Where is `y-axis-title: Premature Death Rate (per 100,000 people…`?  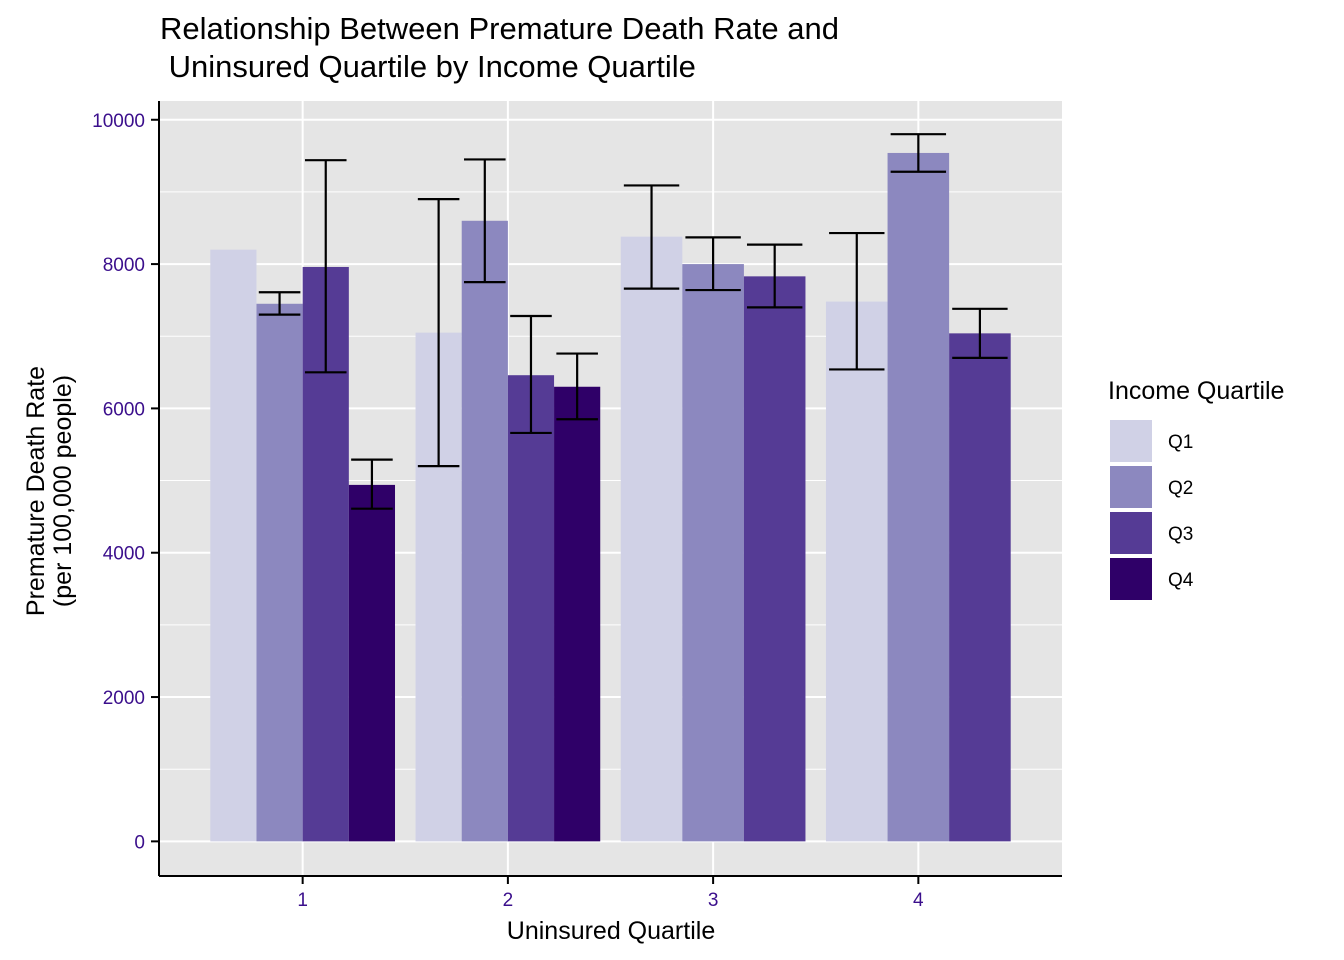 y-axis-title: Premature Death Rate (per 100,000 people… is located at coordinates (49, 491).